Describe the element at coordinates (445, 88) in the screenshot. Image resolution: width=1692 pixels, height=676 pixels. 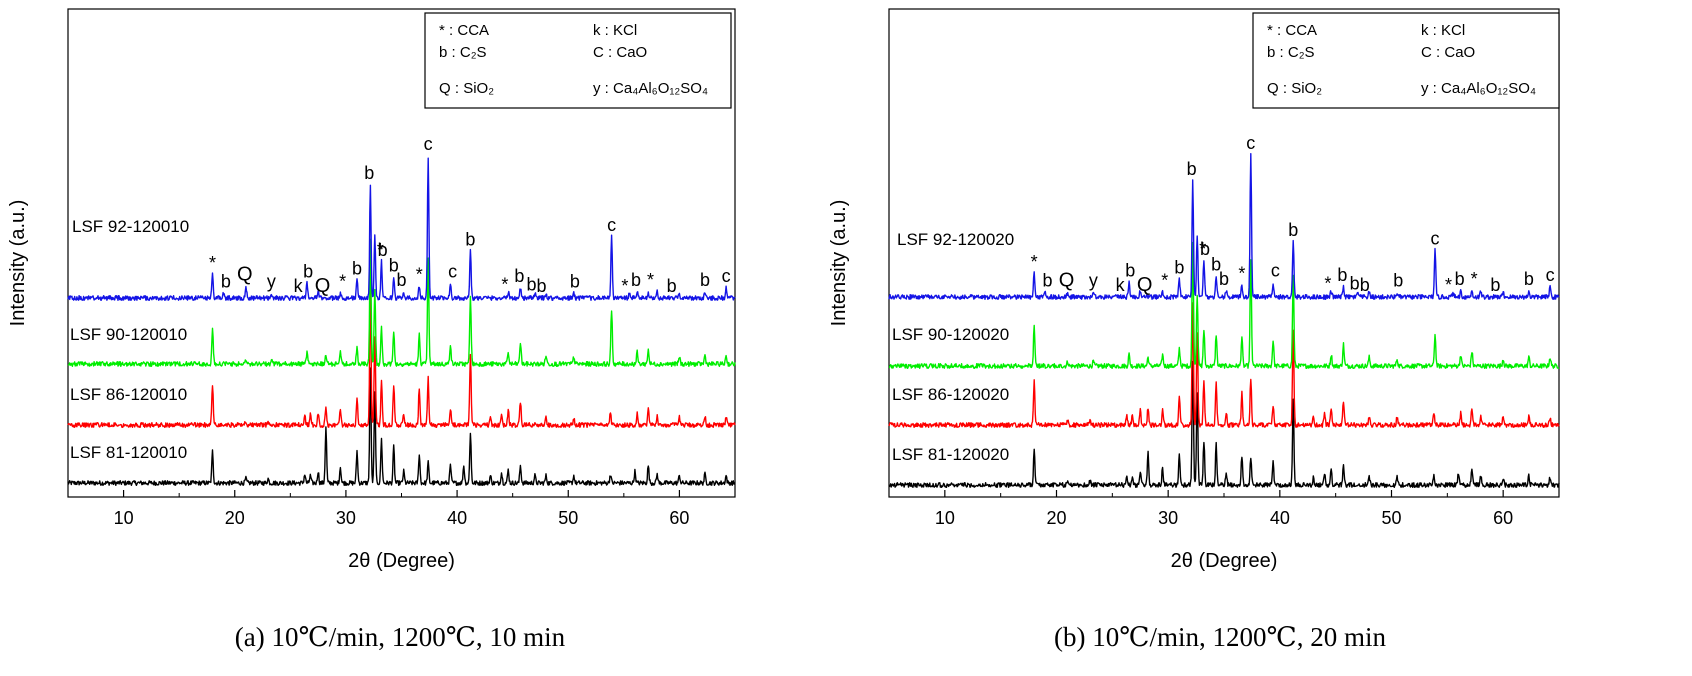
I see `legend-symbol: Q` at that location.